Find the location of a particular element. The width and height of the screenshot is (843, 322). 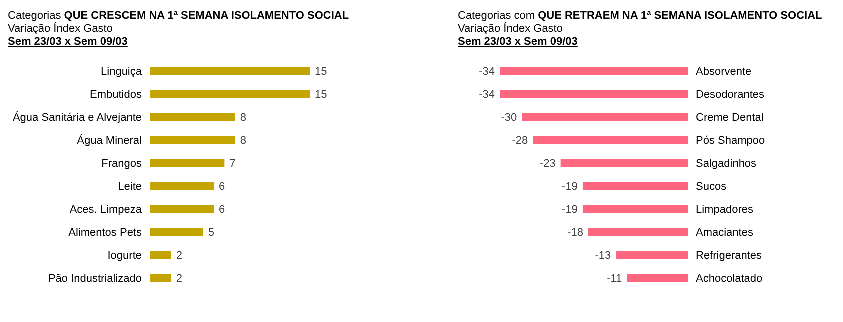

chart-subtitle: Variação Índex Gasto is located at coordinates (510, 28).